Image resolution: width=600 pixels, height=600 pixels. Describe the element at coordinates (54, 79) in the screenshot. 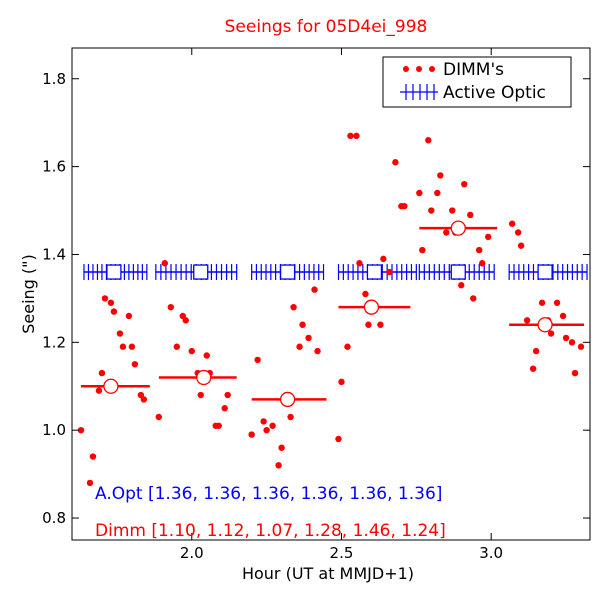

I see `y-tick-label: 1.8` at that location.